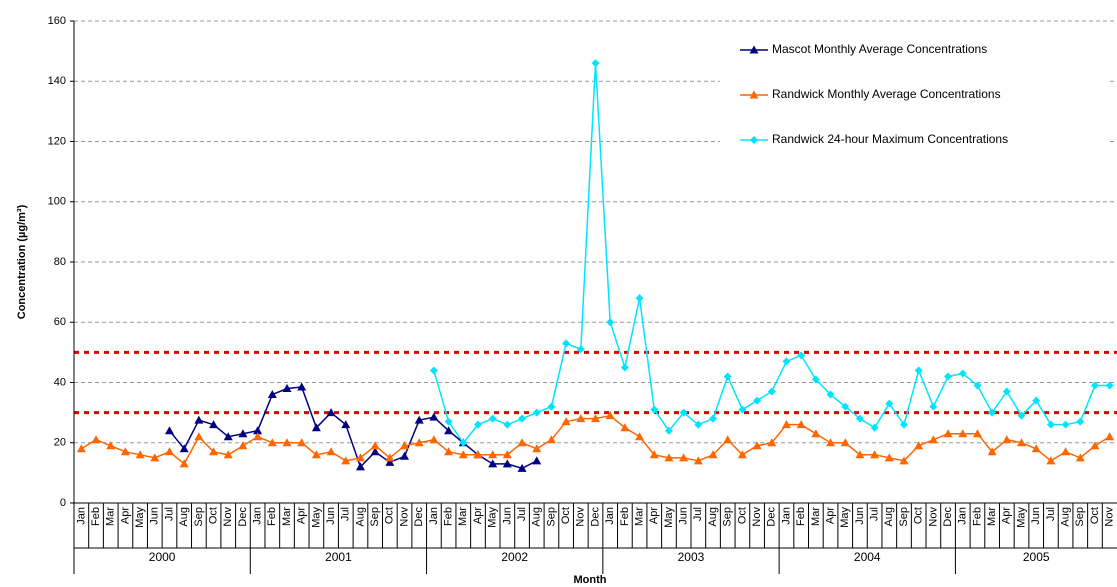 The width and height of the screenshot is (1117, 587). I want to click on year-label: 2005, so click(1036, 557).